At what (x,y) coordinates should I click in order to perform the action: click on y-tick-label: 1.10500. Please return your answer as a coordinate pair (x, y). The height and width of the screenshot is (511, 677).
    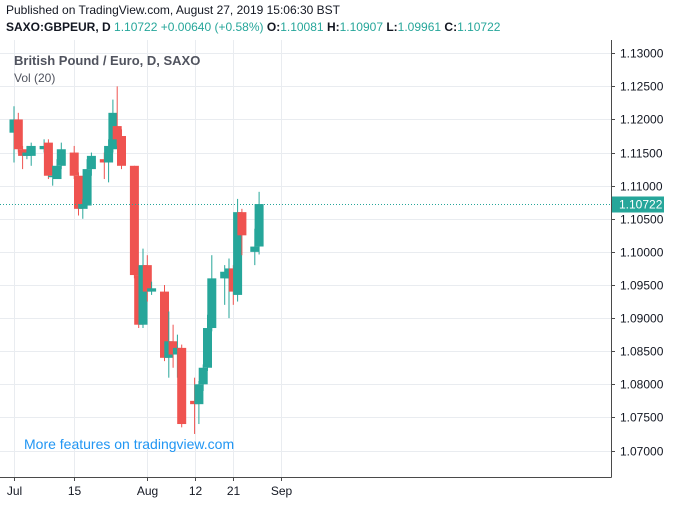
    Looking at the image, I should click on (642, 220).